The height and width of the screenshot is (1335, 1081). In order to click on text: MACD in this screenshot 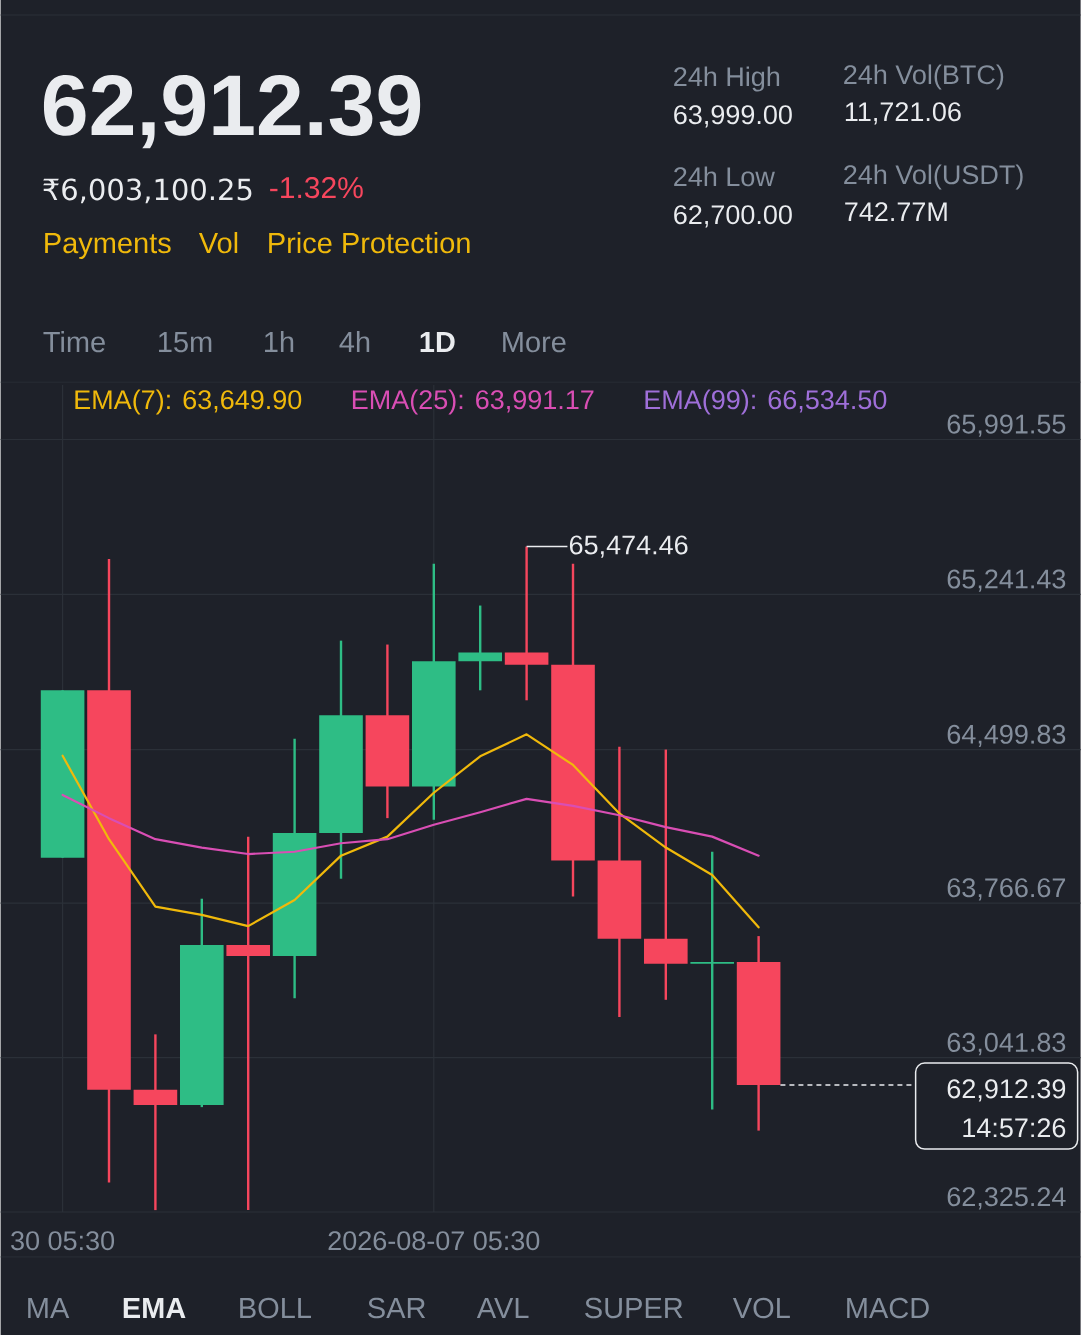, I will do `click(888, 1308)`.